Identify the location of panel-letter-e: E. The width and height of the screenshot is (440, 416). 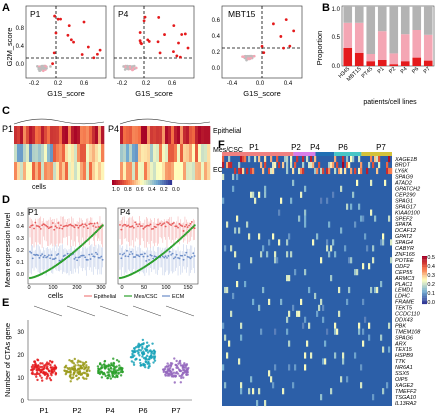
(5, 303).